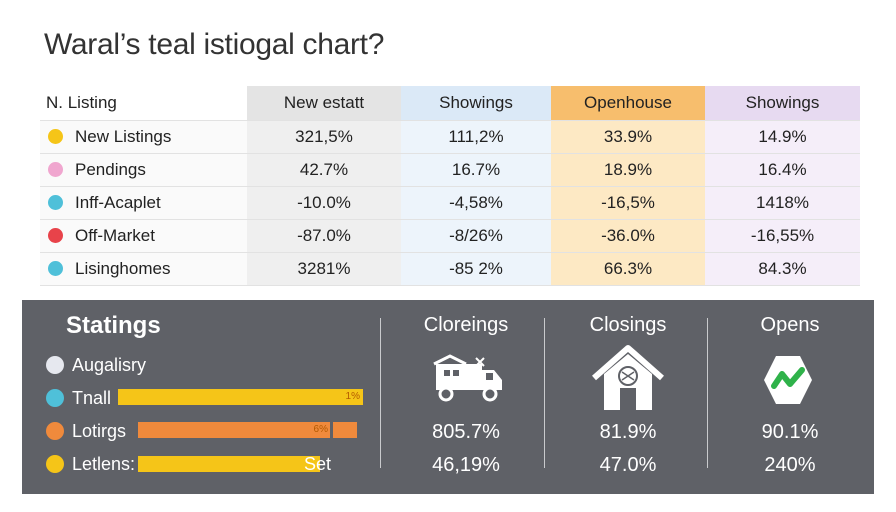 This screenshot has height=512, width=896. I want to click on stat-legend-item: Augalisry, so click(96, 365).